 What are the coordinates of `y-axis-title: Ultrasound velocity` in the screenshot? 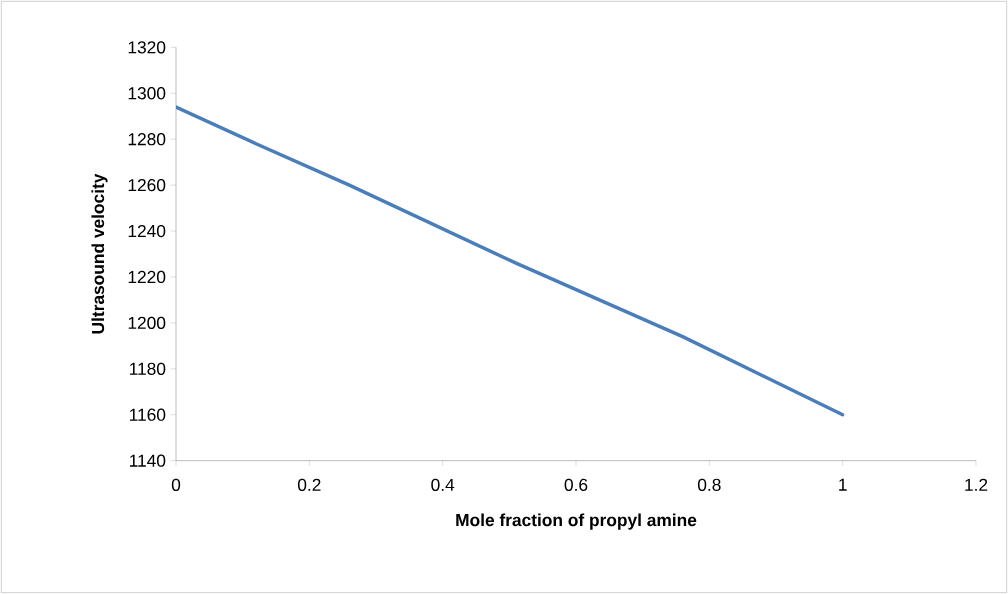 It's located at (99, 253).